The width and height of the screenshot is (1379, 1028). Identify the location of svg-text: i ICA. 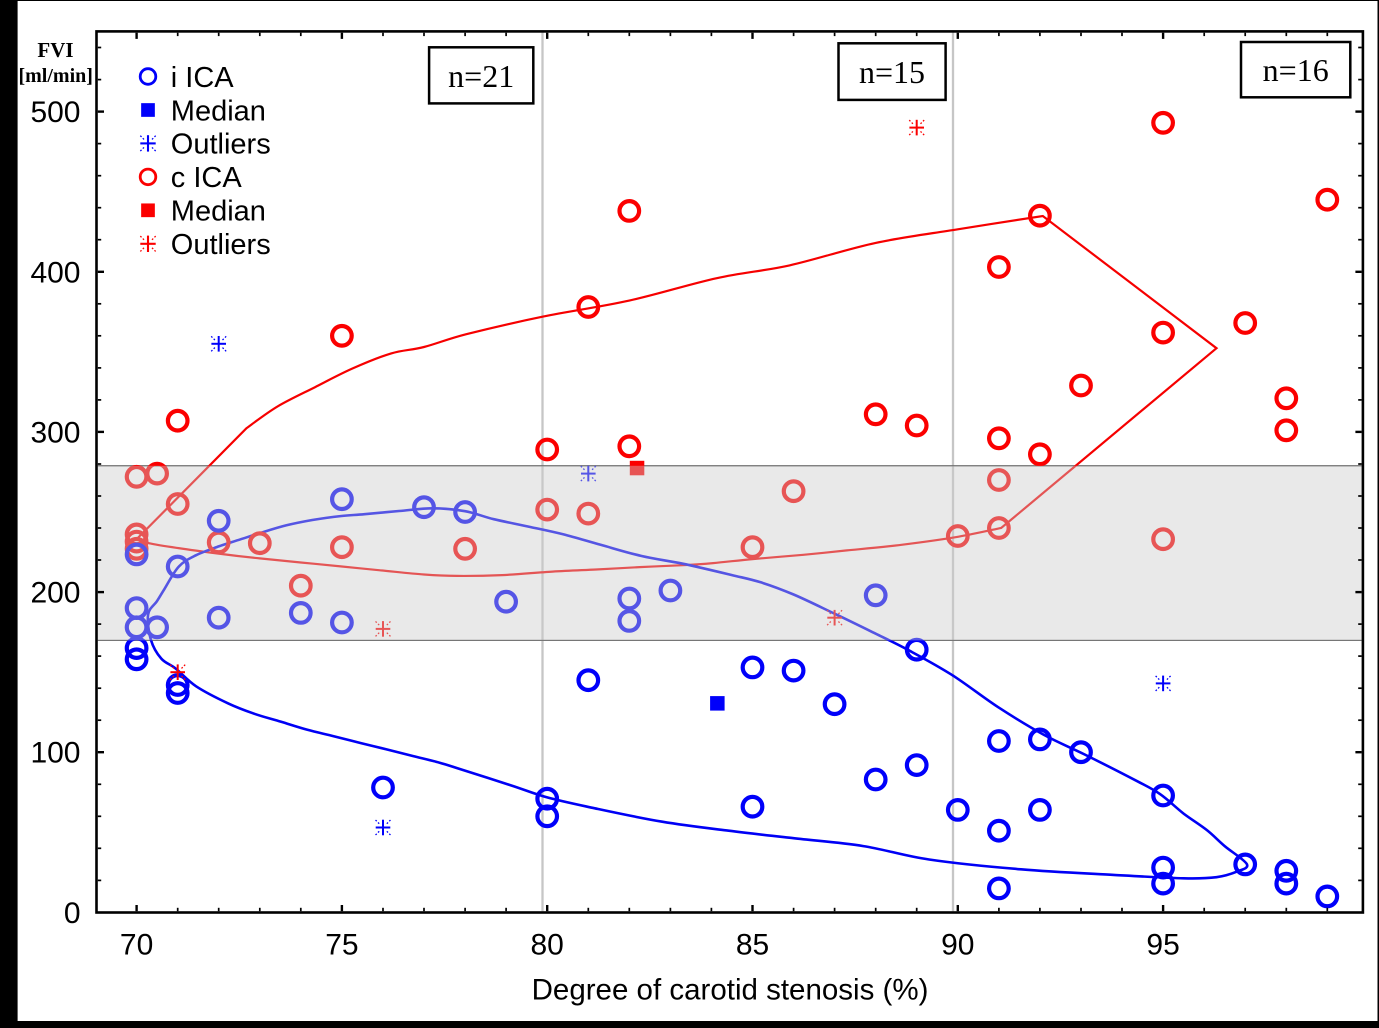
(203, 78).